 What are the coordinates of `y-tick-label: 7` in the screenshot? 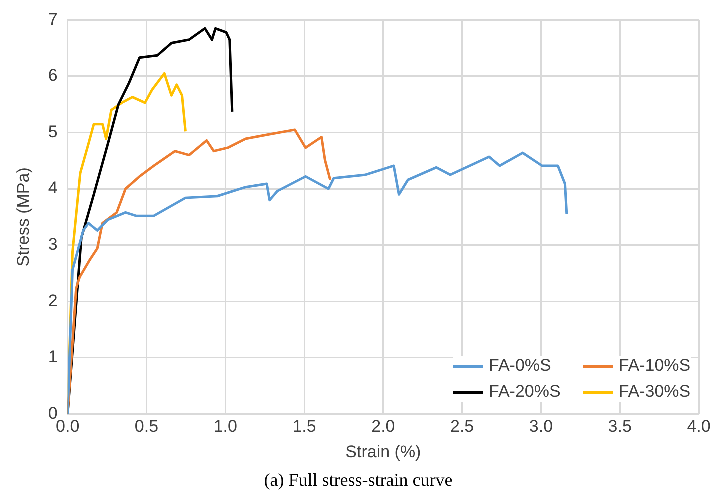 It's located at (53, 19).